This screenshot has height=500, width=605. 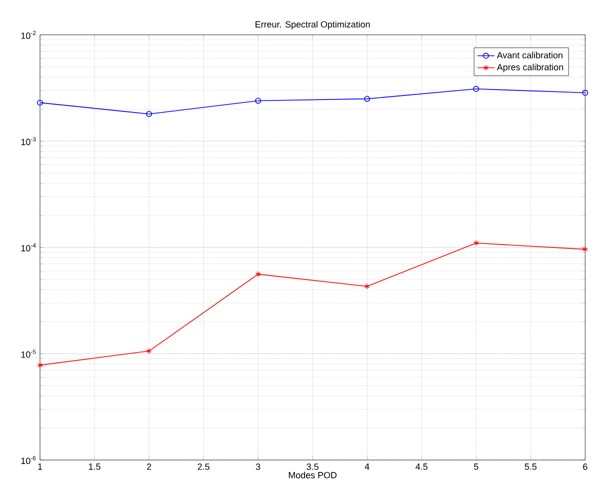 What do you see at coordinates (149, 467) in the screenshot?
I see `x-tick-label: 2` at bounding box center [149, 467].